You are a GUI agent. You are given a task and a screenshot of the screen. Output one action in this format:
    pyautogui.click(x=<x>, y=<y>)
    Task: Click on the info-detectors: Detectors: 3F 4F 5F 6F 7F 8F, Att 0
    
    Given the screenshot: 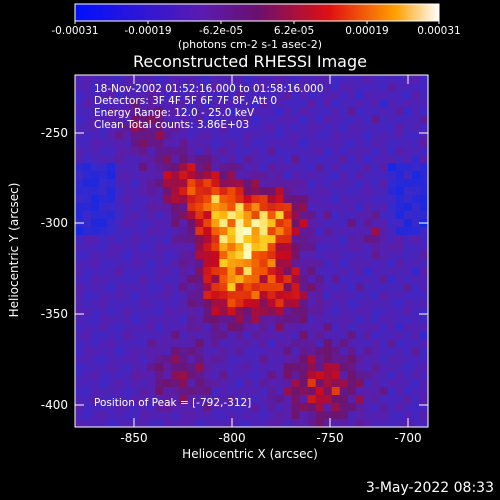 What is the action you would take?
    pyautogui.click(x=186, y=101)
    